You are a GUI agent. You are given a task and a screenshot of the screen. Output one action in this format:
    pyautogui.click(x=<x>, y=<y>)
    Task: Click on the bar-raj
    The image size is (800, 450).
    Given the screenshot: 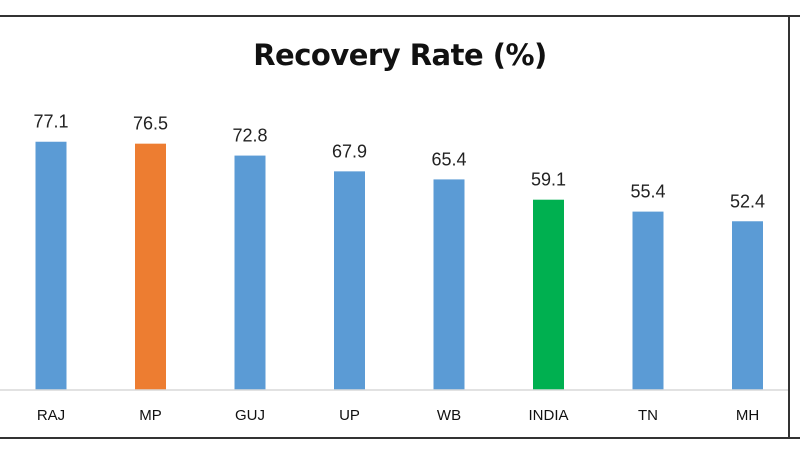 What is the action you would take?
    pyautogui.click(x=51, y=265)
    